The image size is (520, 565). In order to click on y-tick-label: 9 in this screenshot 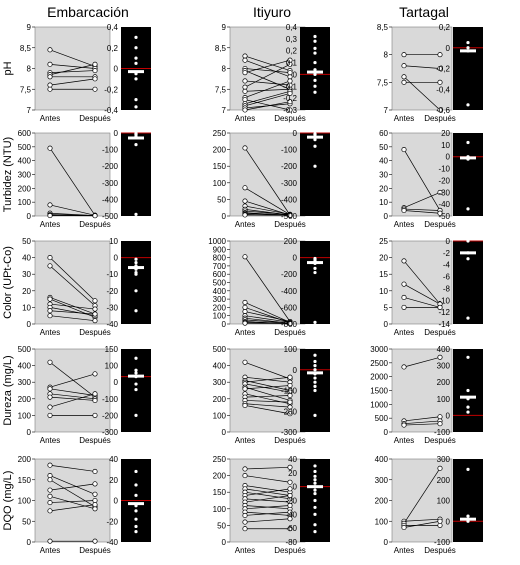, I will do `click(29, 27)`.